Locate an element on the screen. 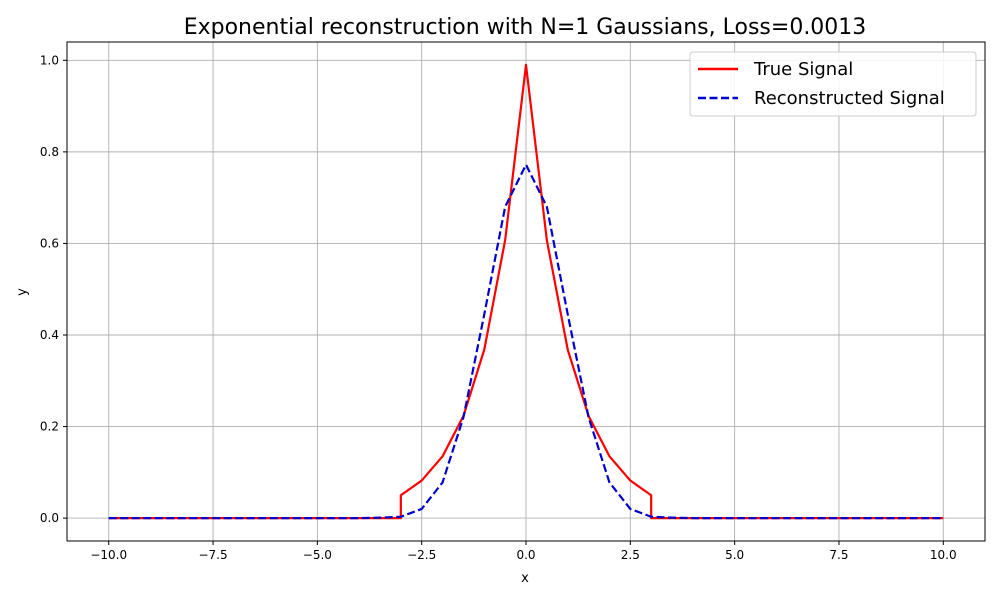 Image resolution: width=1000 pixels, height=600 pixels. x-tick-label: −5.0 is located at coordinates (317, 555).